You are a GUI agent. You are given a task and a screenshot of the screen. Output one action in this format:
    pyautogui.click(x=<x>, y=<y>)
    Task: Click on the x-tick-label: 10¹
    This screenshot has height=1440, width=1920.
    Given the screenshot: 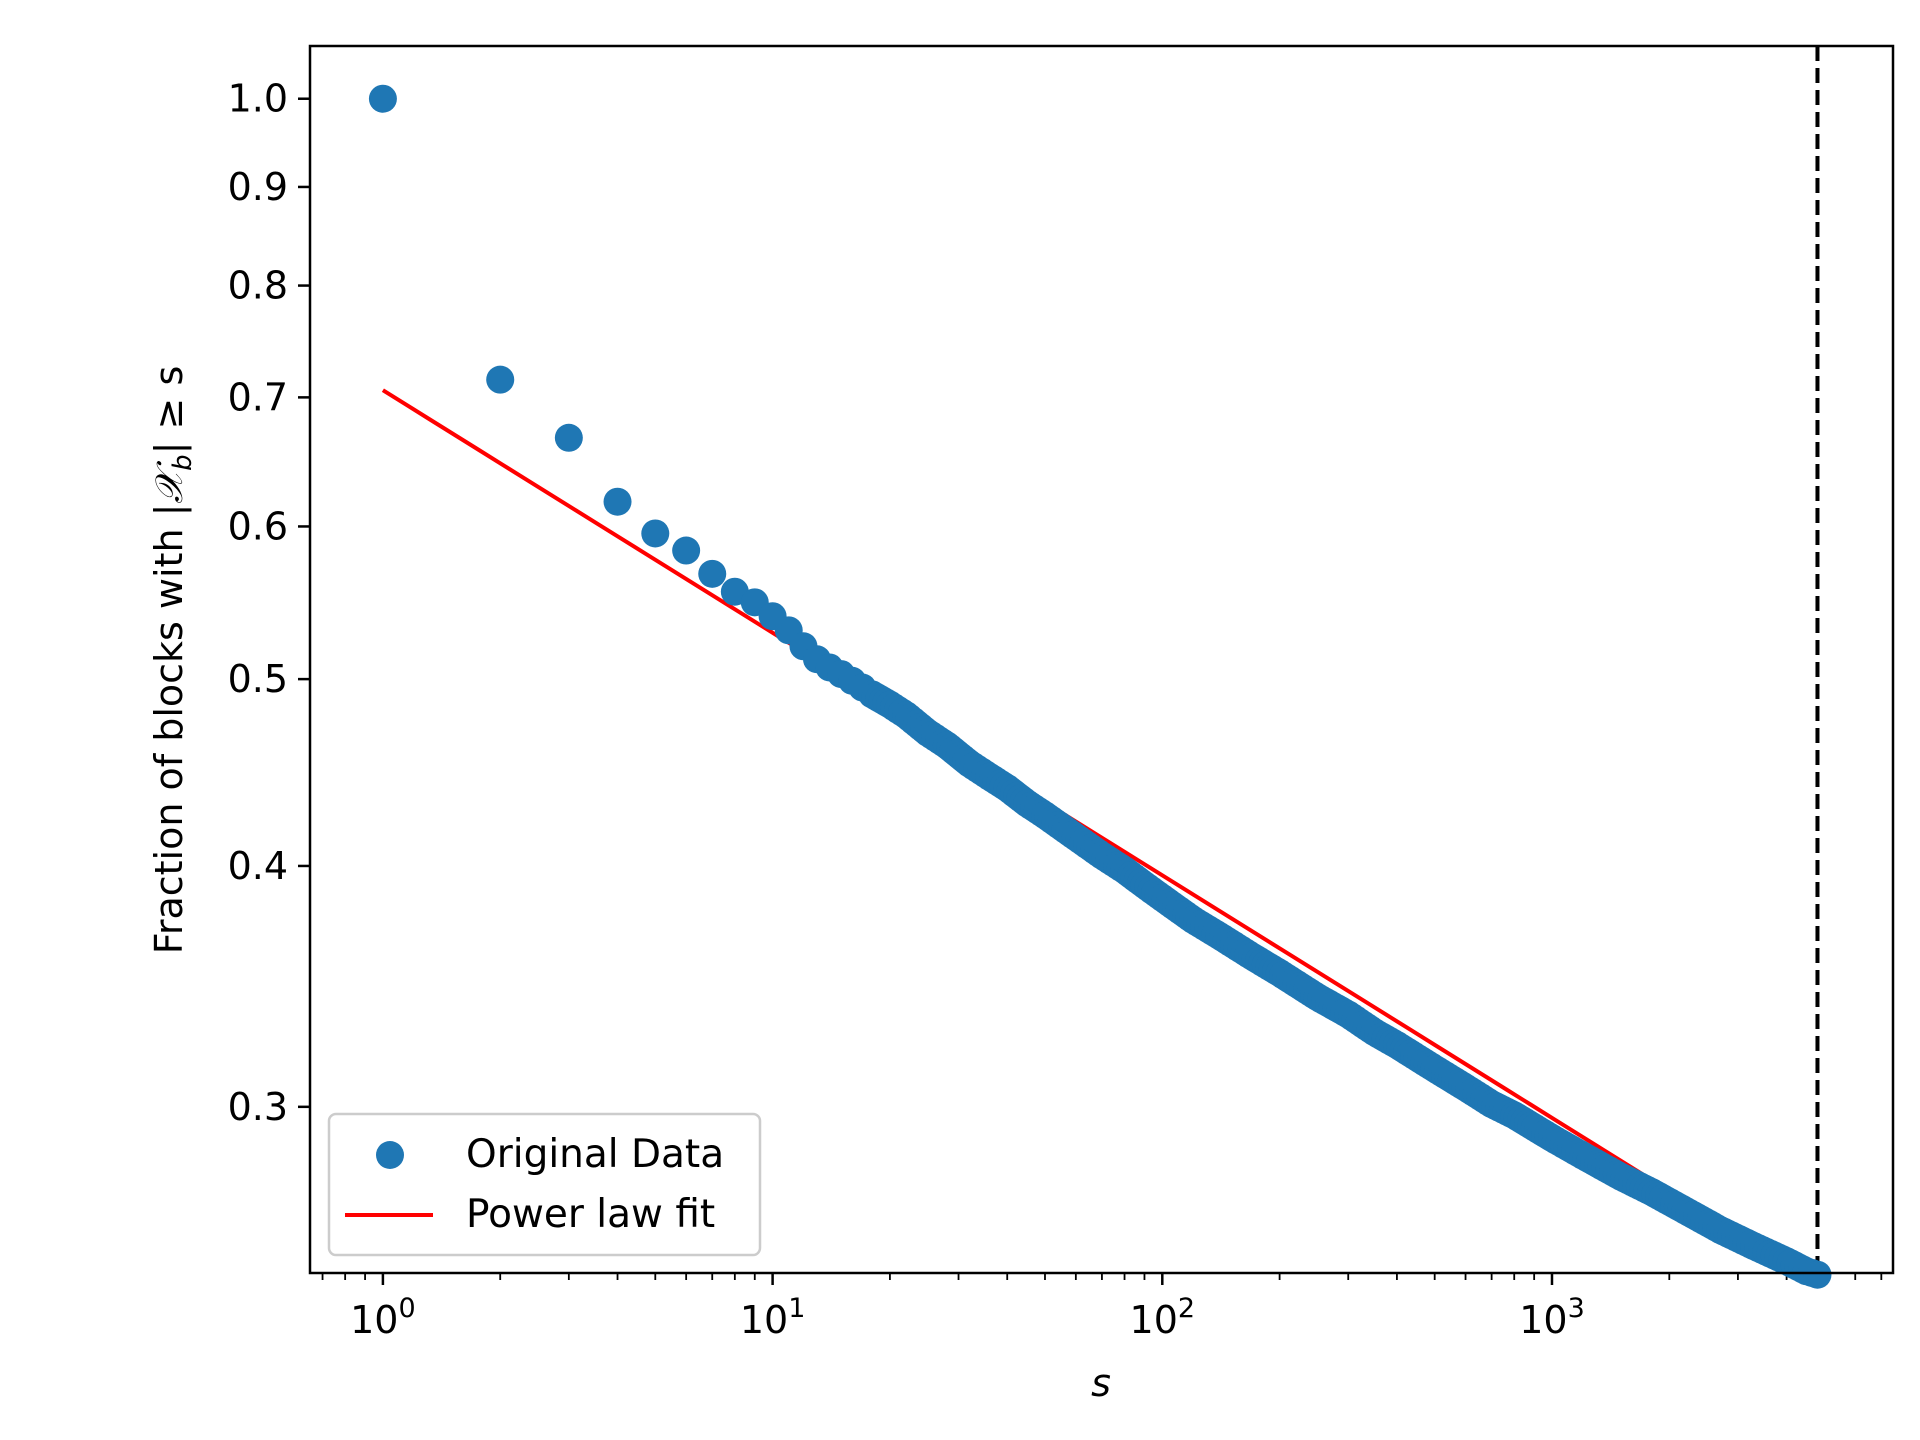 What is the action you would take?
    pyautogui.click(x=773, y=1317)
    